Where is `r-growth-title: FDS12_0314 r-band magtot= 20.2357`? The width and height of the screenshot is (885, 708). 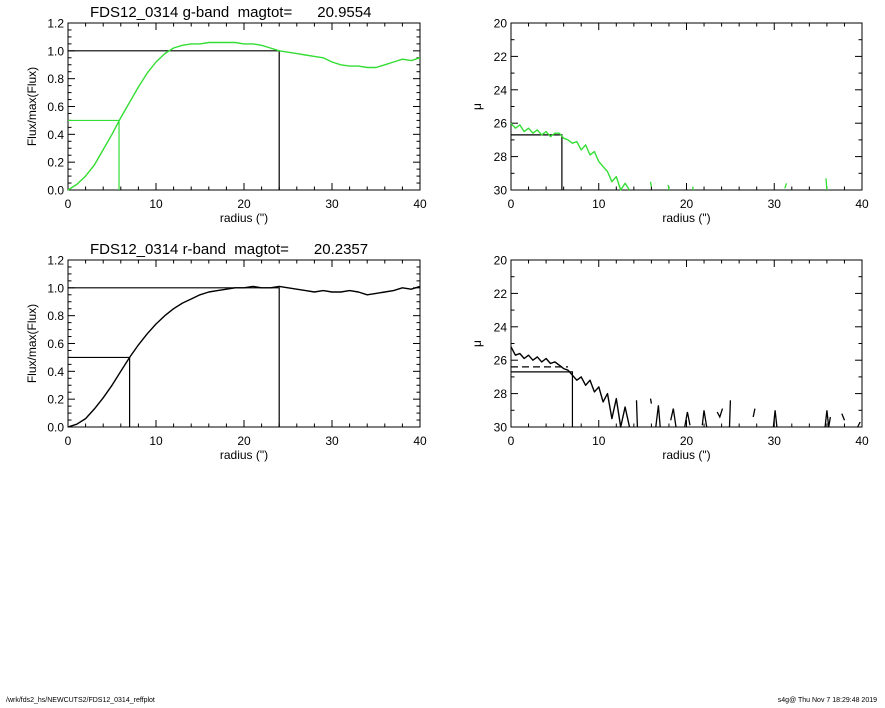 r-growth-title: FDS12_0314 r-band magtot= 20.2357 is located at coordinates (229, 249).